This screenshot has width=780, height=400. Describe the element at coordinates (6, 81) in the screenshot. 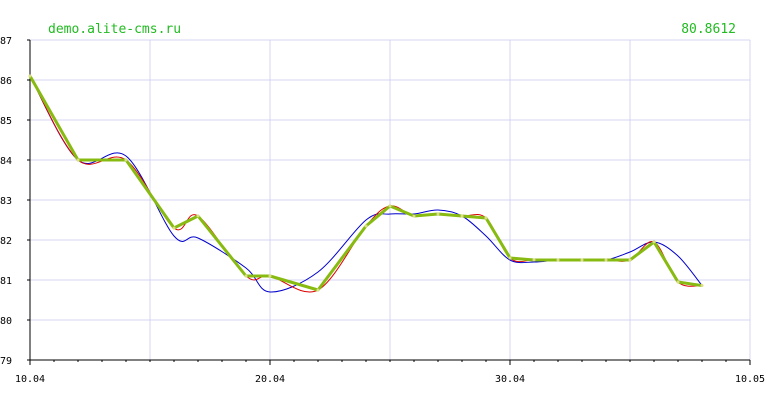

I see `y-tick-label: 86` at that location.